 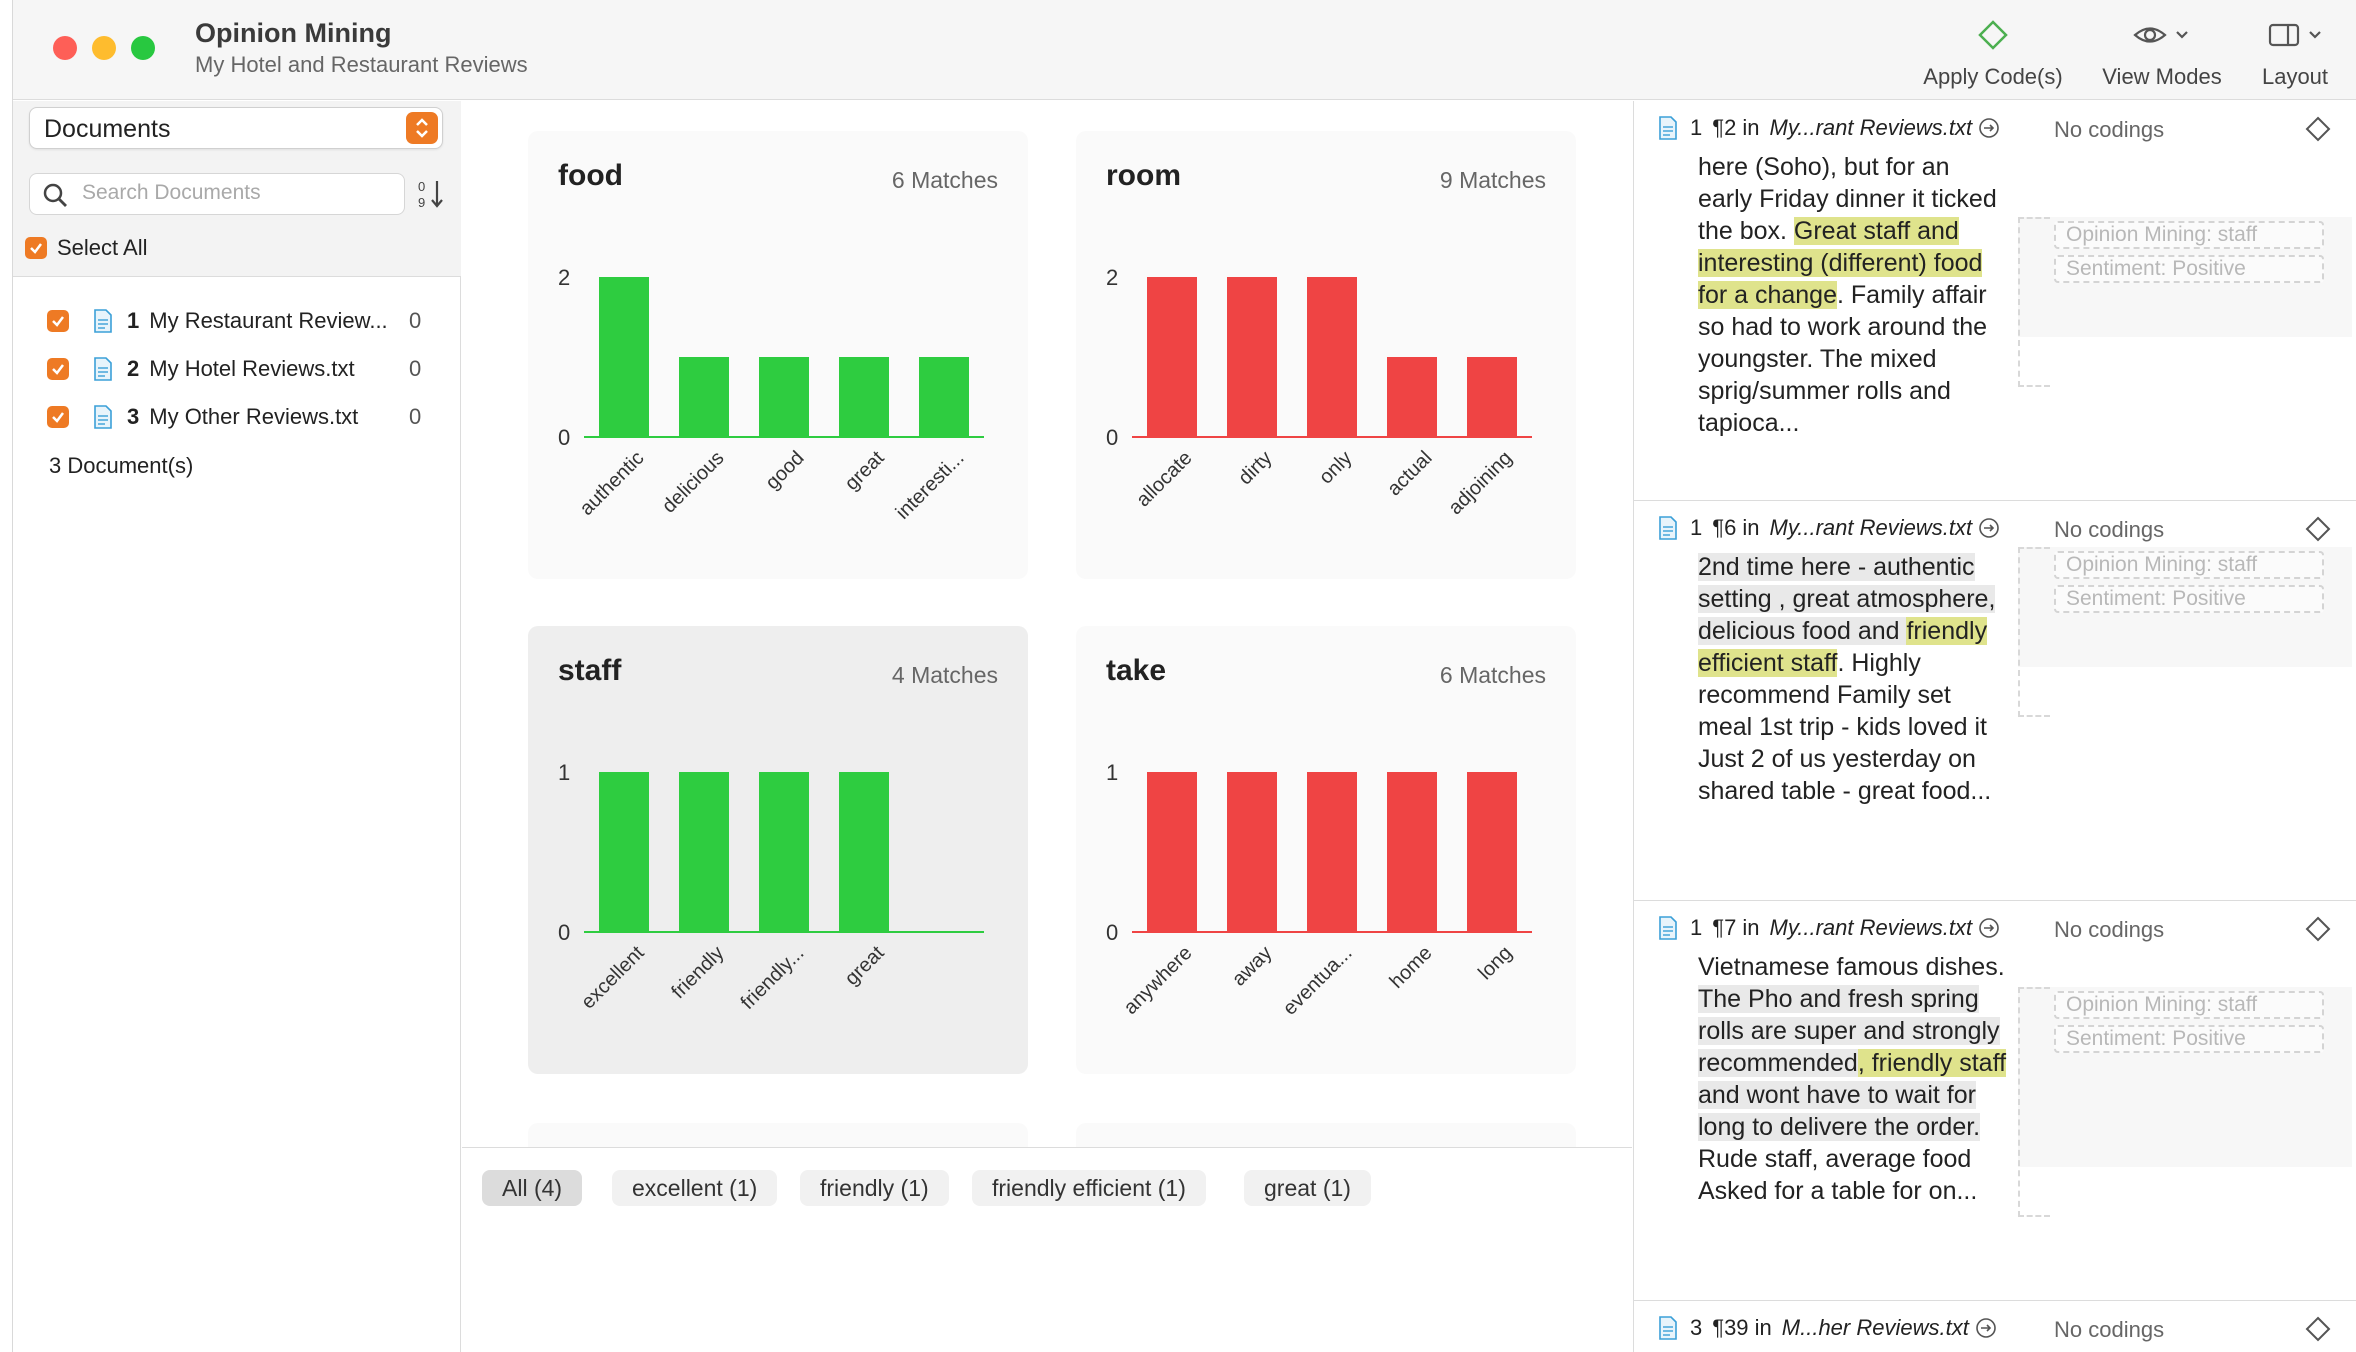 What do you see at coordinates (2162, 54) in the screenshot?
I see `view-modes-button: View Modes` at bounding box center [2162, 54].